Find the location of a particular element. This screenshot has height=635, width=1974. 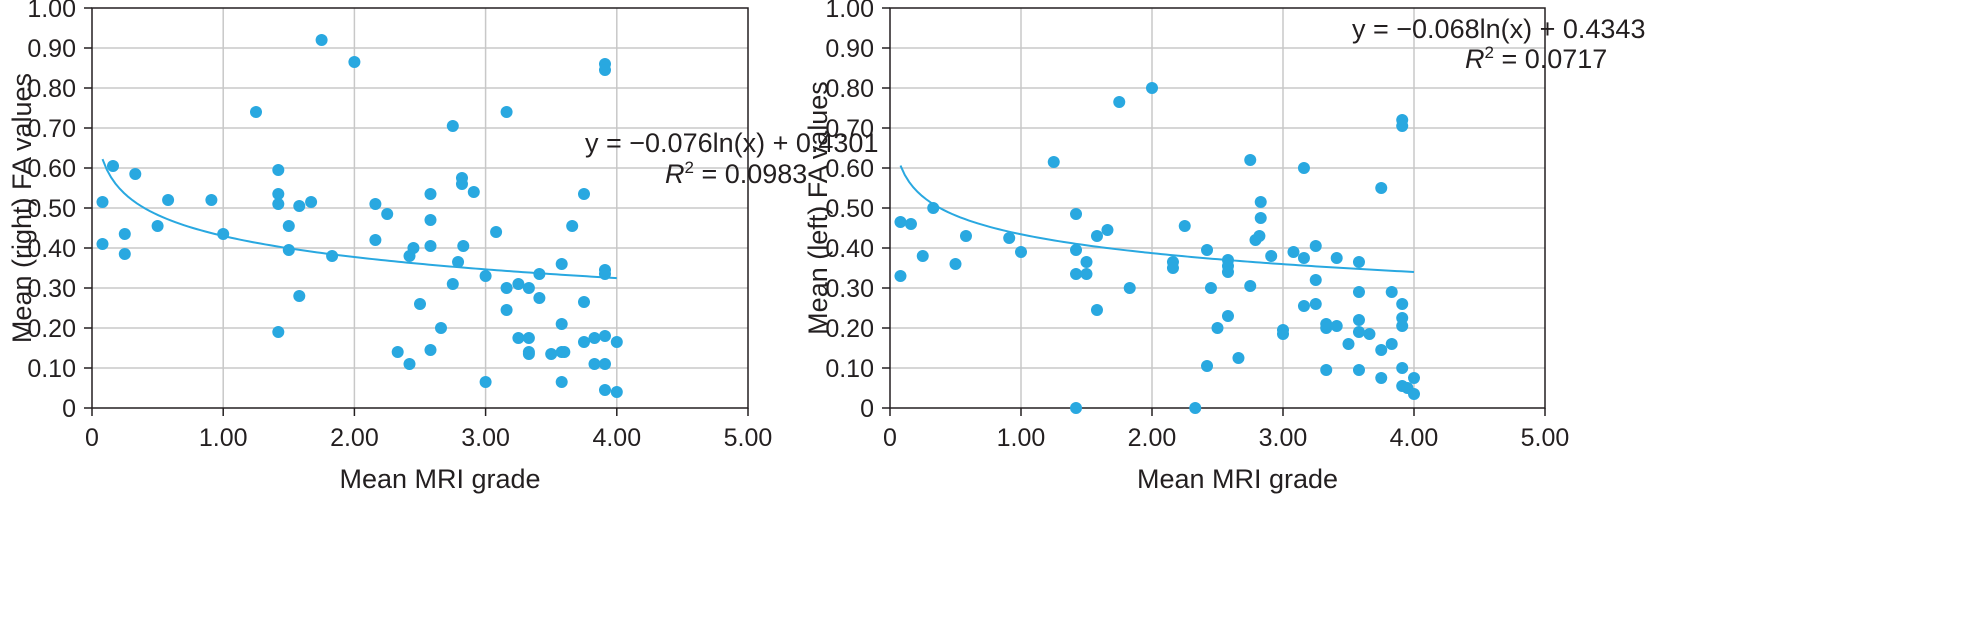

y-tick-label: 1.00 is located at coordinates (51, 11).